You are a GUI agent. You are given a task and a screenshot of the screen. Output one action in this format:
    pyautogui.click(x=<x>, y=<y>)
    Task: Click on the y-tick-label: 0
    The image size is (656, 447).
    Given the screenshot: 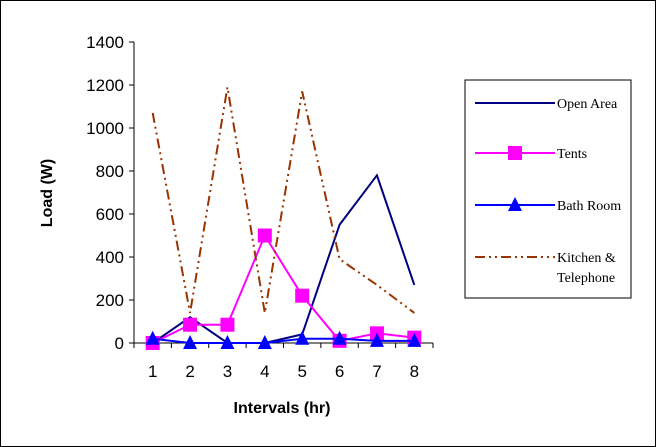 What is the action you would take?
    pyautogui.click(x=119, y=343)
    